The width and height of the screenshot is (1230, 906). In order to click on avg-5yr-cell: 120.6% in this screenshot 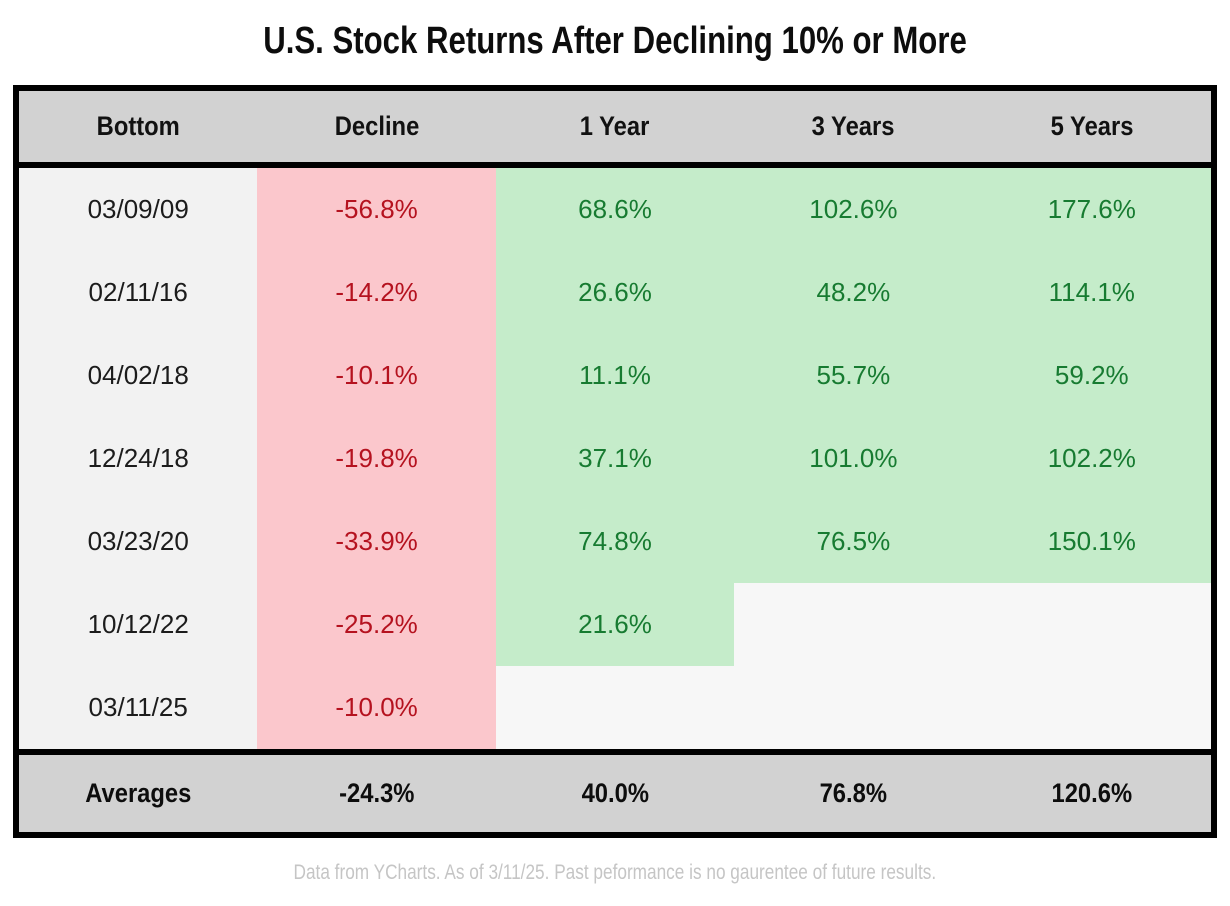, I will do `click(1092, 793)`.